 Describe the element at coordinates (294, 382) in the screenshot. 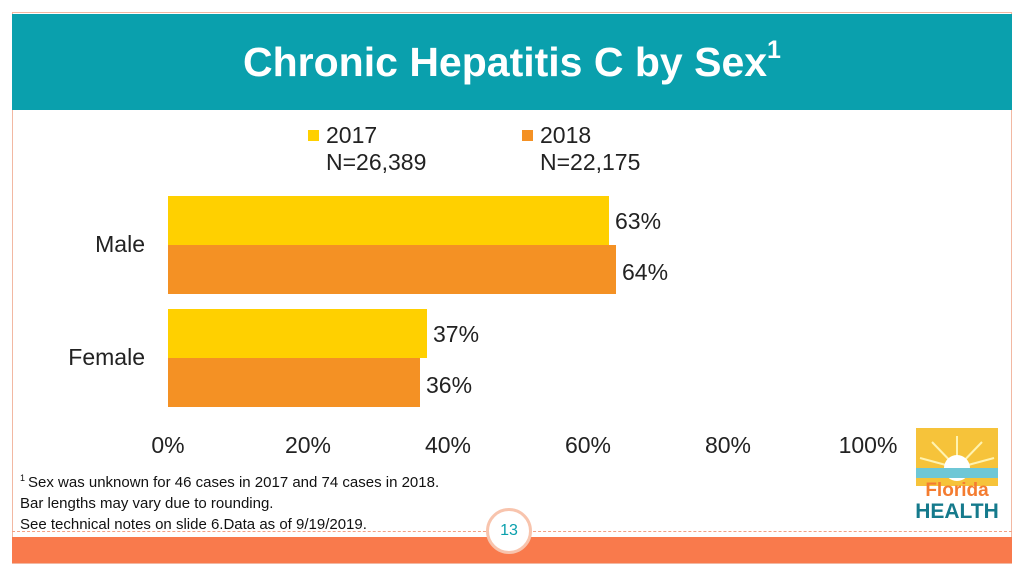

I see `bar-female-2018` at that location.